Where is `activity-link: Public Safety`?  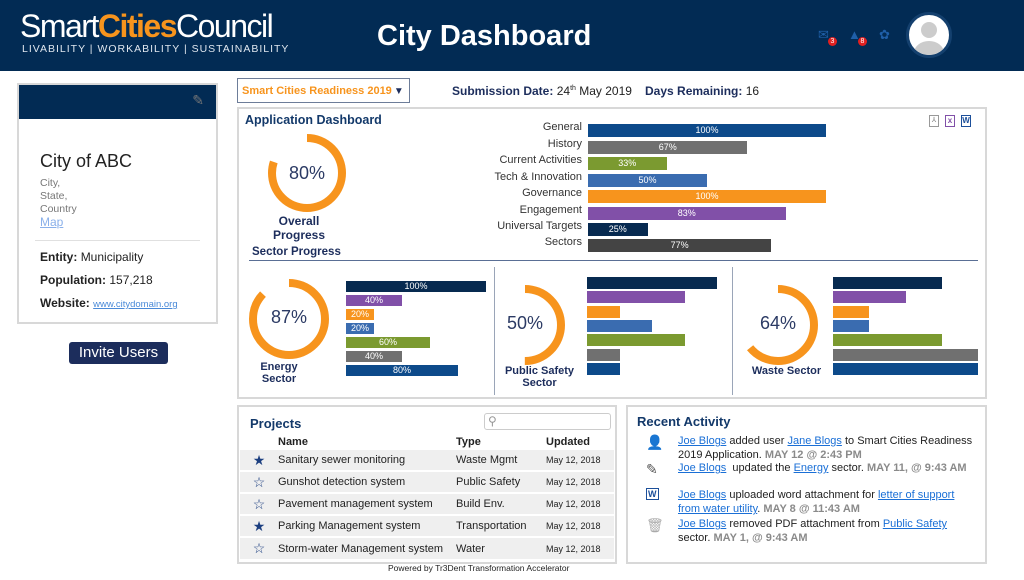
activity-link: Public Safety is located at coordinates (915, 524).